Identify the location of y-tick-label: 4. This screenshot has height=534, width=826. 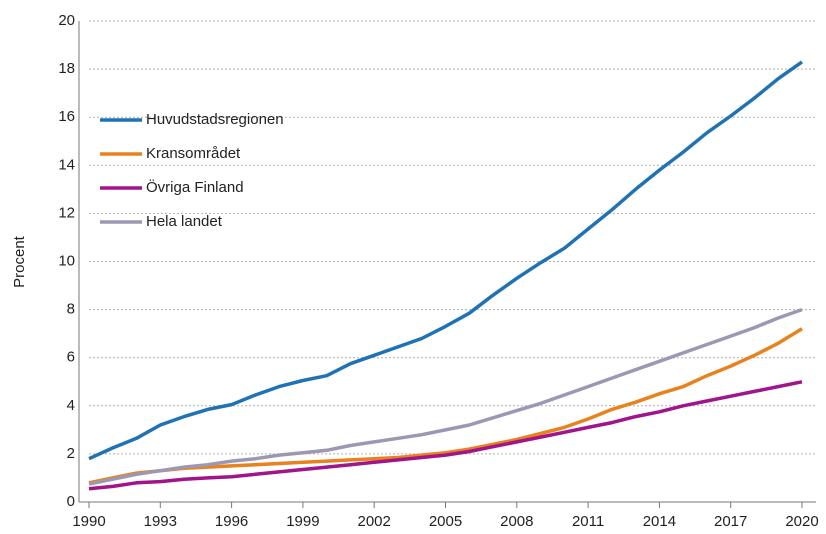
(71, 405).